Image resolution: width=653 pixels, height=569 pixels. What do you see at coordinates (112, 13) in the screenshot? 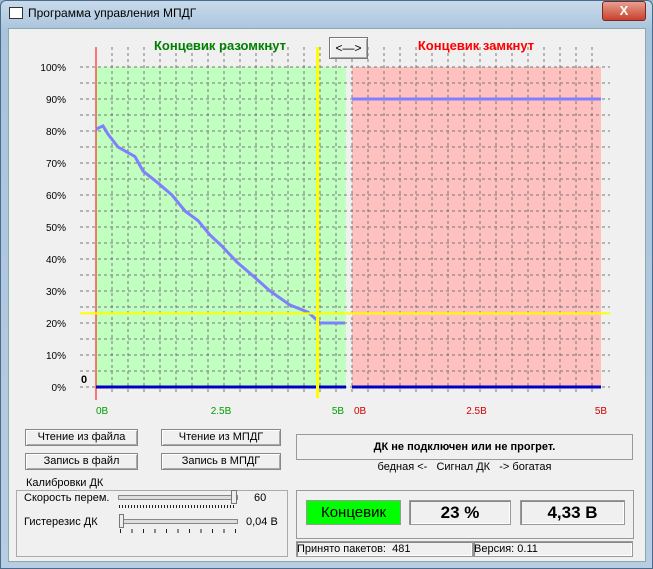
I see `window-title: Программа управления МПДГ` at bounding box center [112, 13].